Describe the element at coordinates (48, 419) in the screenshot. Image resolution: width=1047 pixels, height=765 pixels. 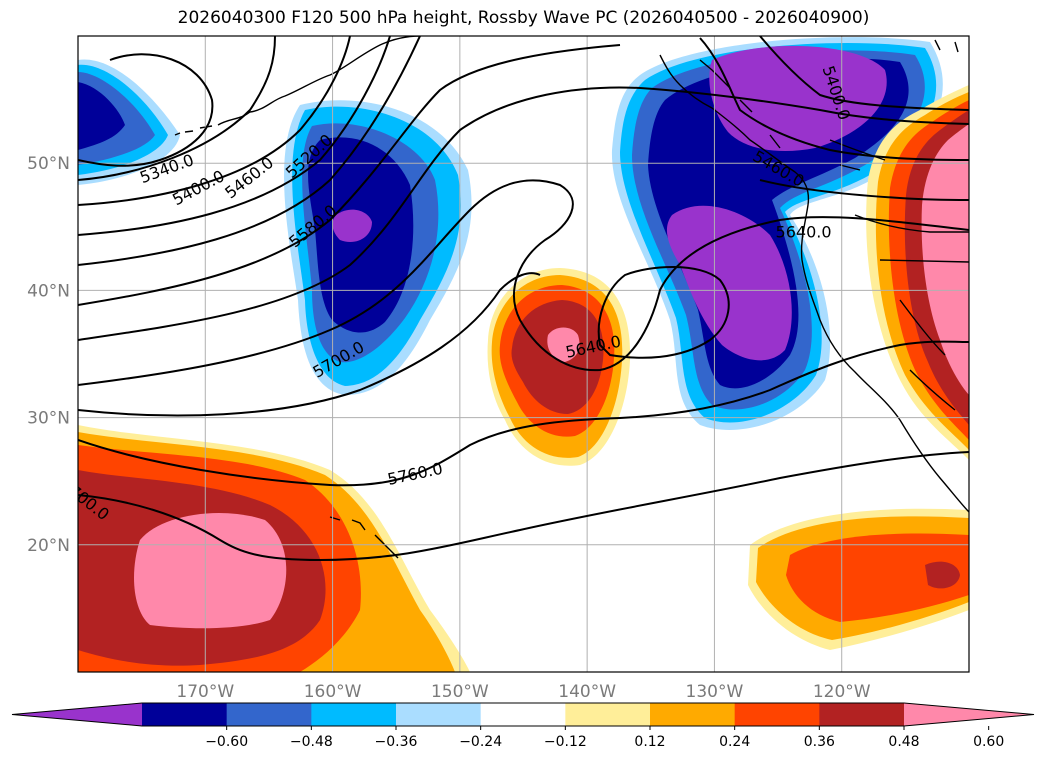
I see `lat-tick-label: 30°N` at that location.